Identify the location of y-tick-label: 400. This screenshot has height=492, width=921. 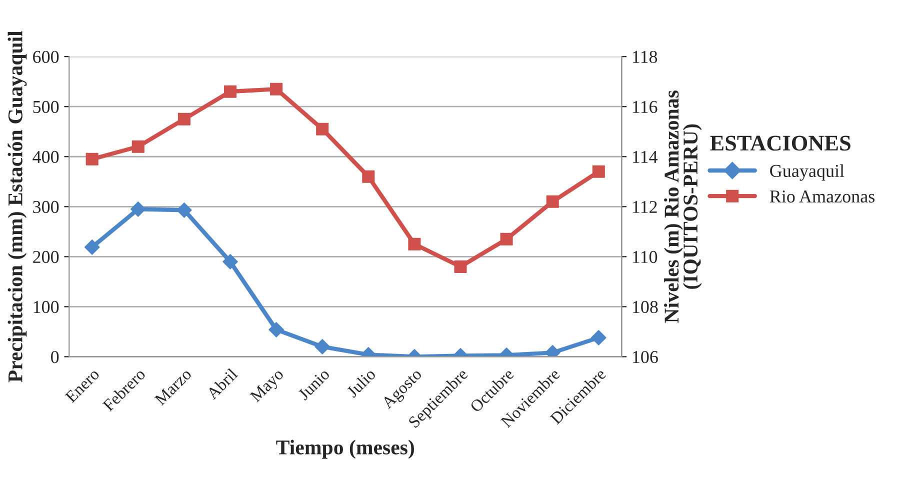
(45, 157).